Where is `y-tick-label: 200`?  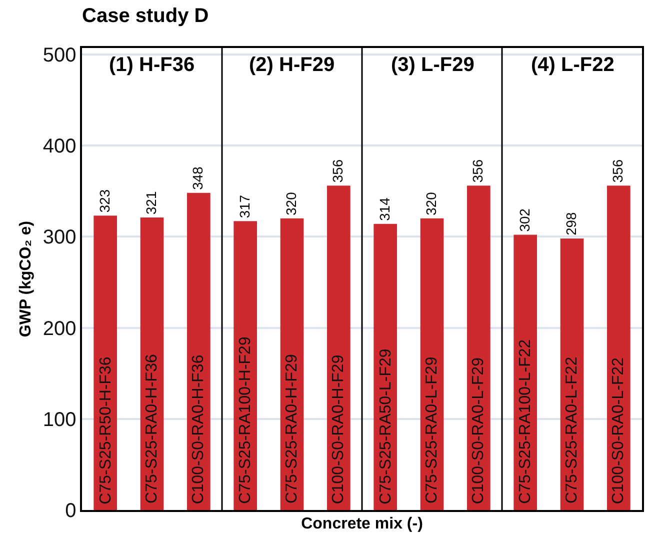
y-tick-label: 200 is located at coordinates (59, 329).